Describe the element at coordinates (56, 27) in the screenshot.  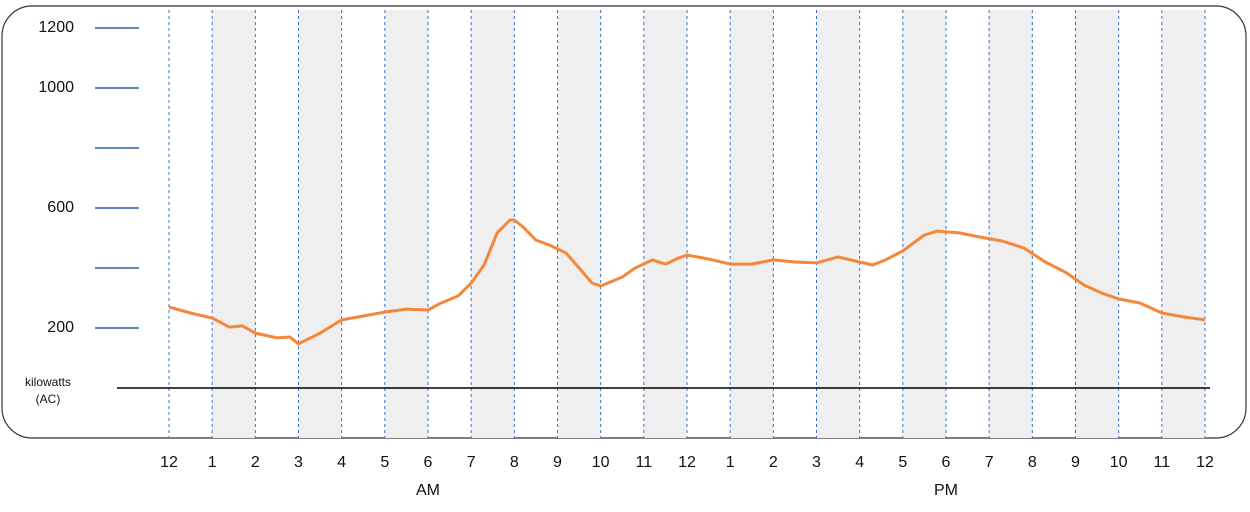
I see `y-tick-label: 1200` at that location.